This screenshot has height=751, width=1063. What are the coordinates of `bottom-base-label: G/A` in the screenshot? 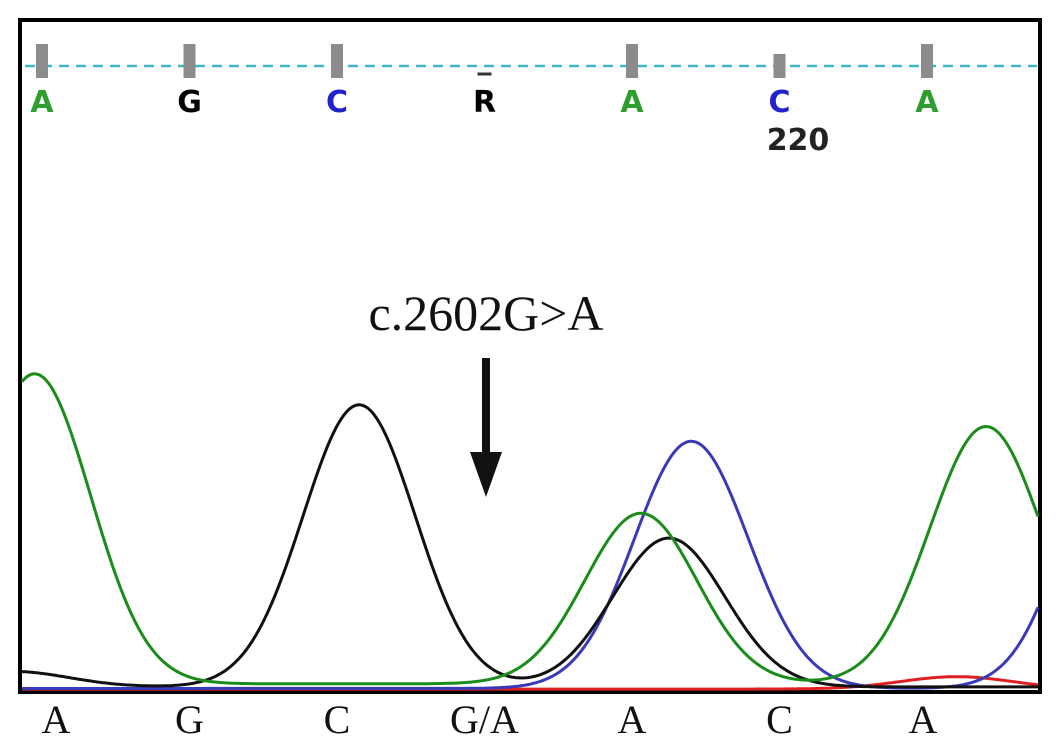 It's located at (484, 719).